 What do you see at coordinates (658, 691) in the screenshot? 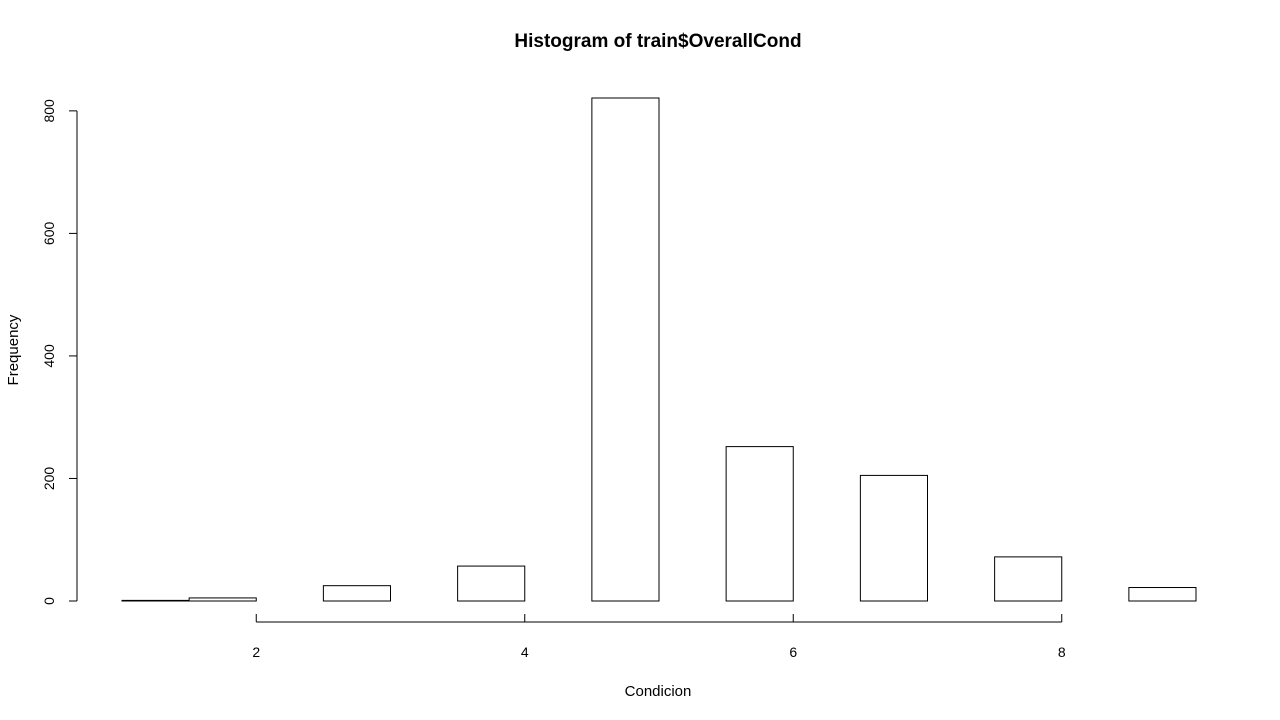
I see `x-axis-label: Condicion` at bounding box center [658, 691].